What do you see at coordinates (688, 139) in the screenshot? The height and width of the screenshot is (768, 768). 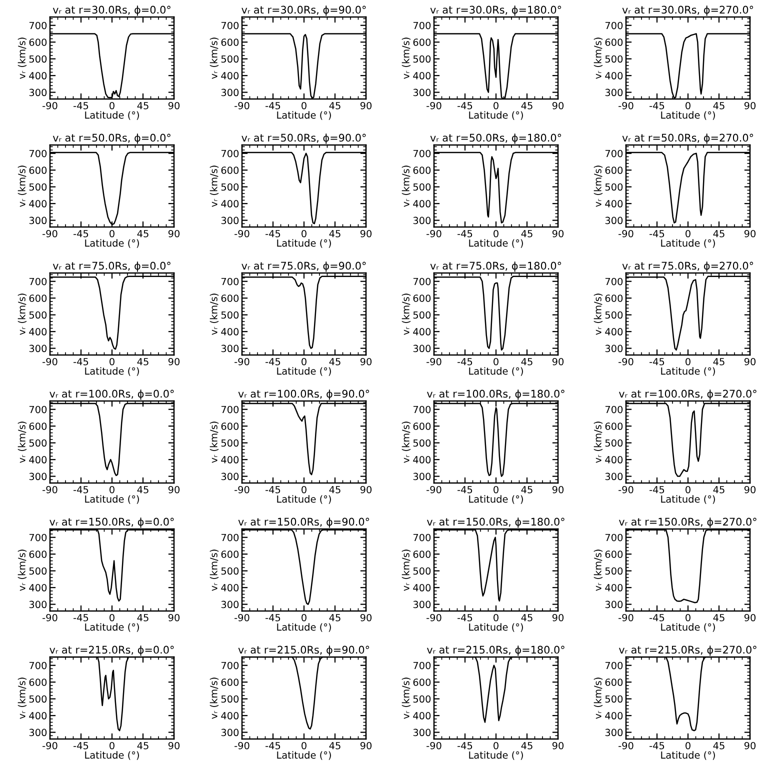 I see `chart-title: vᵣ at r=50.0Rs, ϕ=270.0°` at bounding box center [688, 139].